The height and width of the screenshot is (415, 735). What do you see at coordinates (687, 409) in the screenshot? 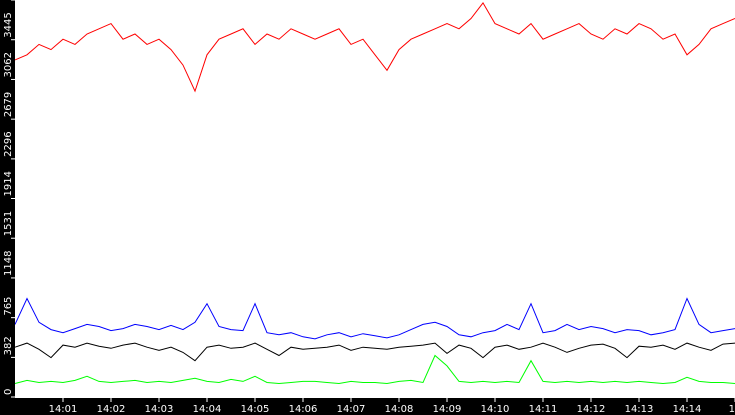
I see `x-tick-label: 14:14` at bounding box center [687, 409].